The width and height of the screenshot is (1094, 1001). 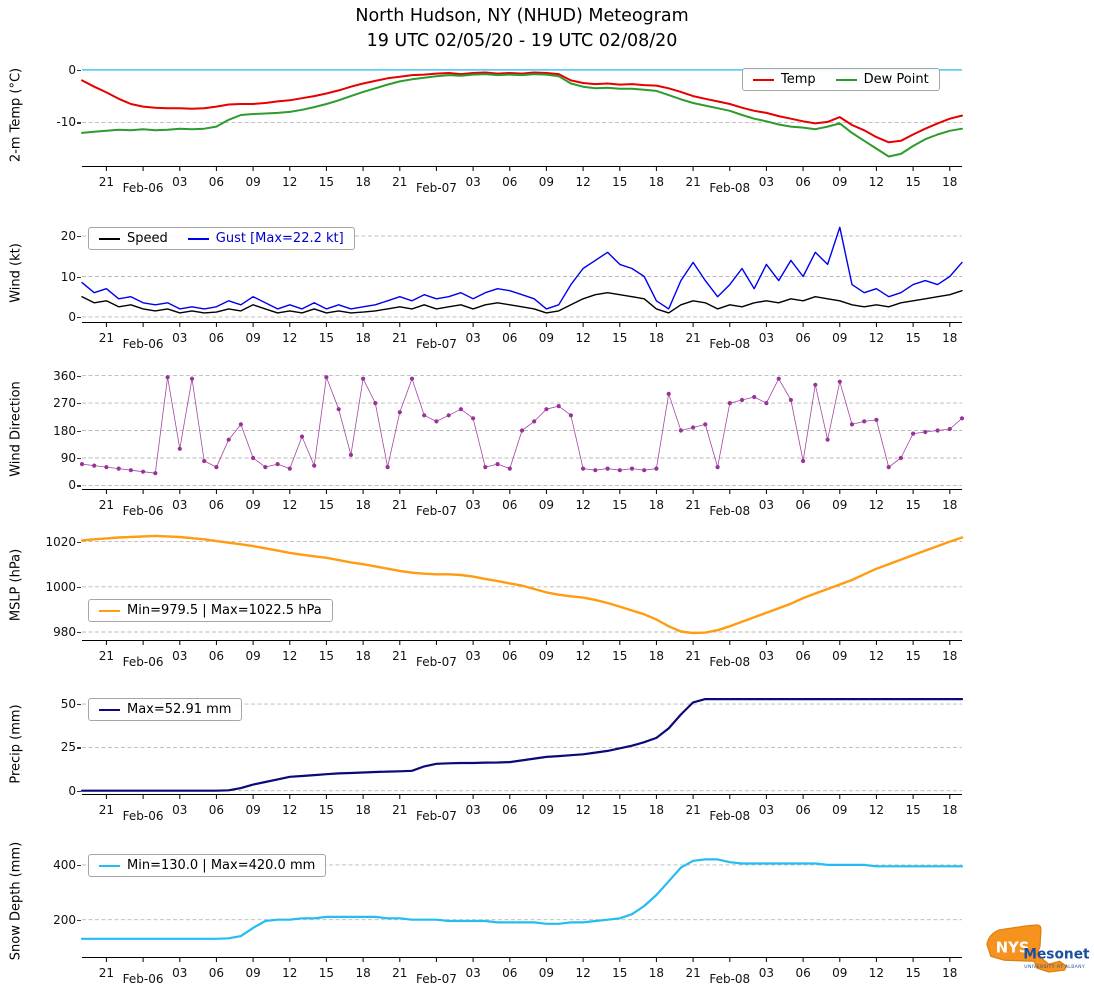 I want to click on mslp-ytick-label: 980, so click(x=64, y=631).